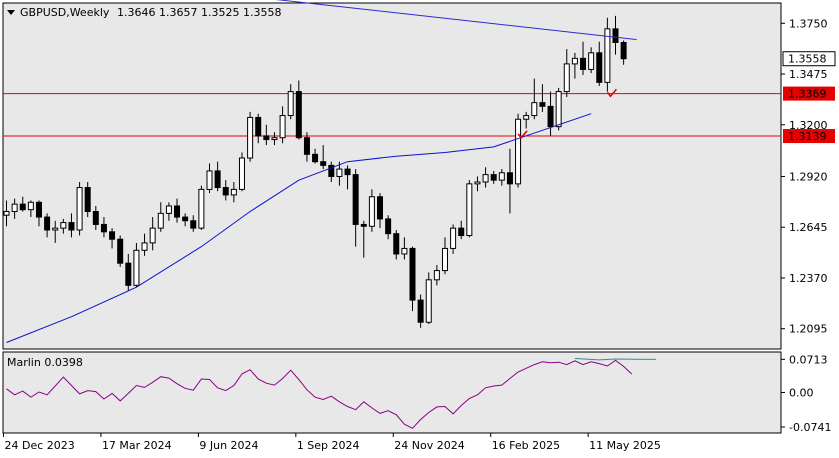 The height and width of the screenshot is (458, 839). Describe the element at coordinates (199, 12) in the screenshot. I see `ohlc-readout: 1.3646 1.3657 1.3525 1.3558` at that location.